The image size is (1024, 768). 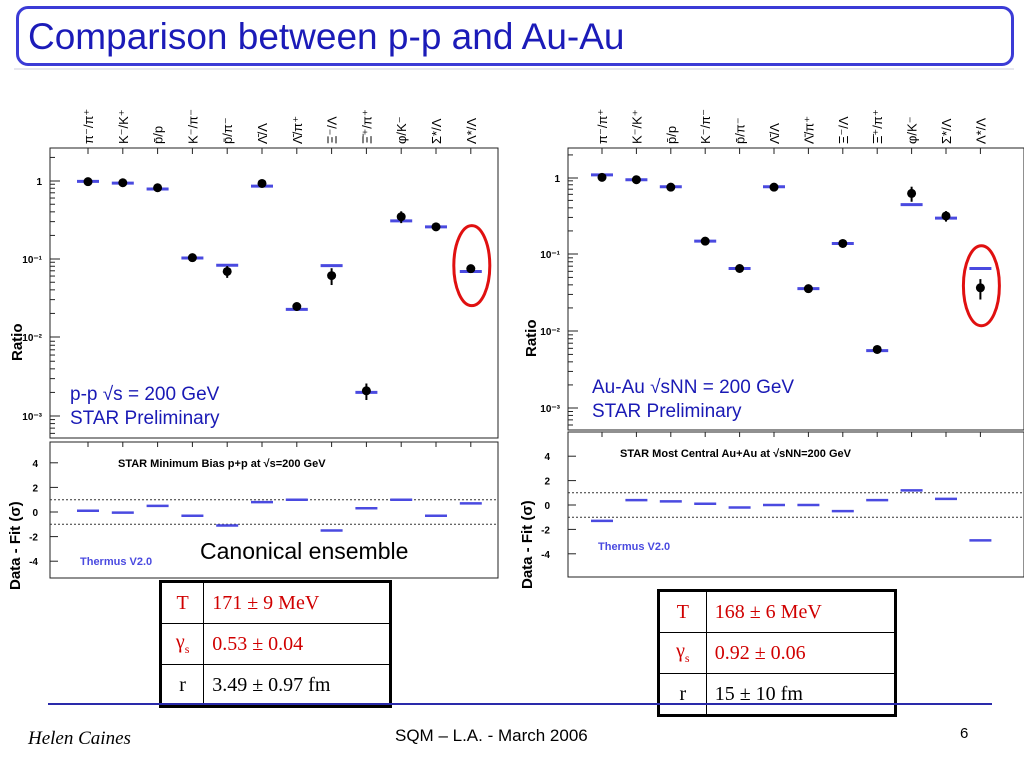 I want to click on category-label: Σ*/Λ, so click(x=436, y=131).